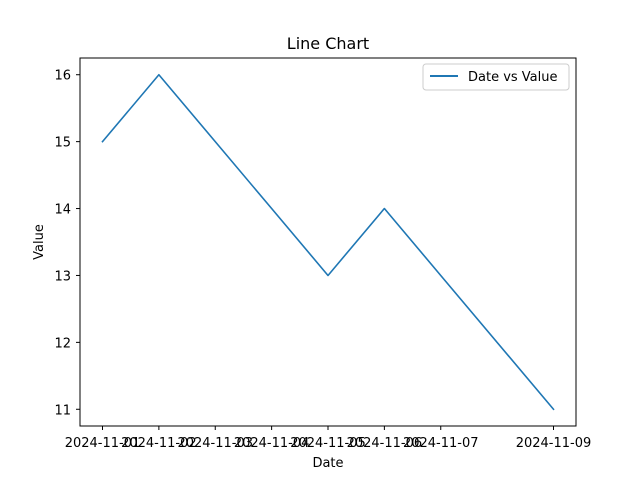 The height and width of the screenshot is (484, 640). What do you see at coordinates (39, 242) in the screenshot?
I see `y-axis-label: Value` at bounding box center [39, 242].